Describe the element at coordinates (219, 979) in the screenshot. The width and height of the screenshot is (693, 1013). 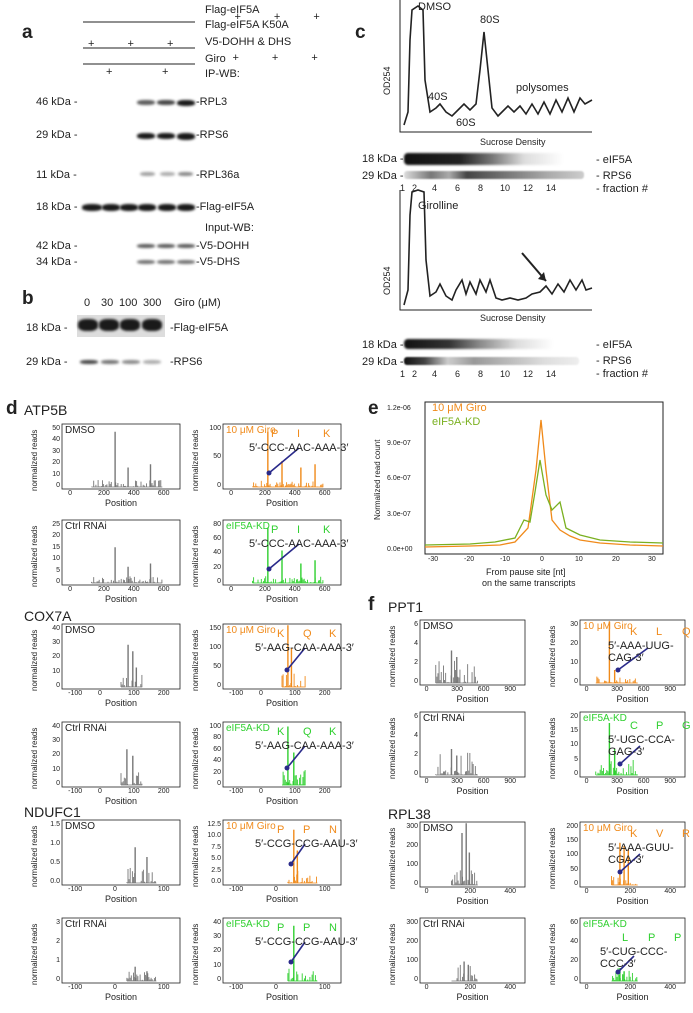
I see `ndufc1-kd-ytick: 0` at that location.